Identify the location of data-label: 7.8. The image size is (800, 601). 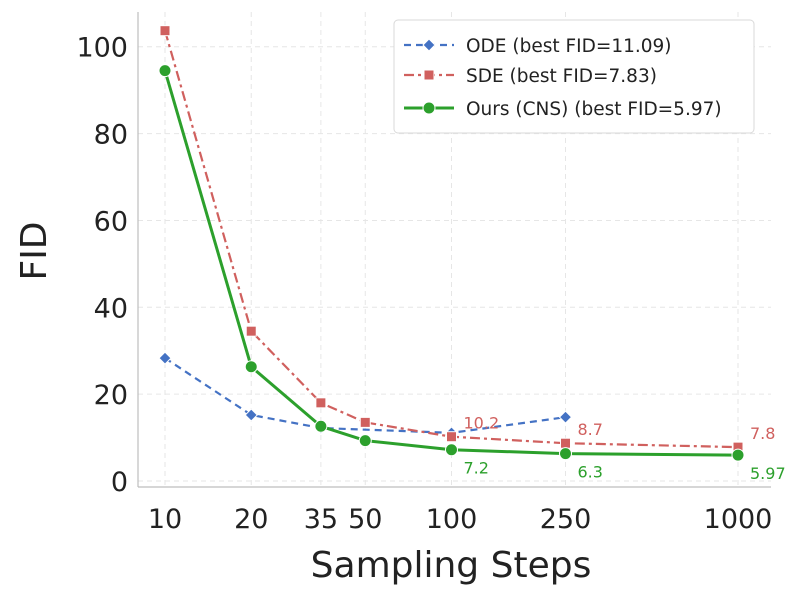
(762, 433).